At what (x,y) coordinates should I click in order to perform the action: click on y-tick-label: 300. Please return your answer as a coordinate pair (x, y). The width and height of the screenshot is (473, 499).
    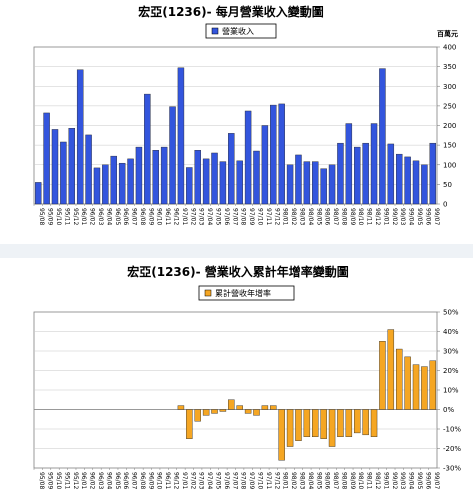
    Looking at the image, I should click on (449, 87).